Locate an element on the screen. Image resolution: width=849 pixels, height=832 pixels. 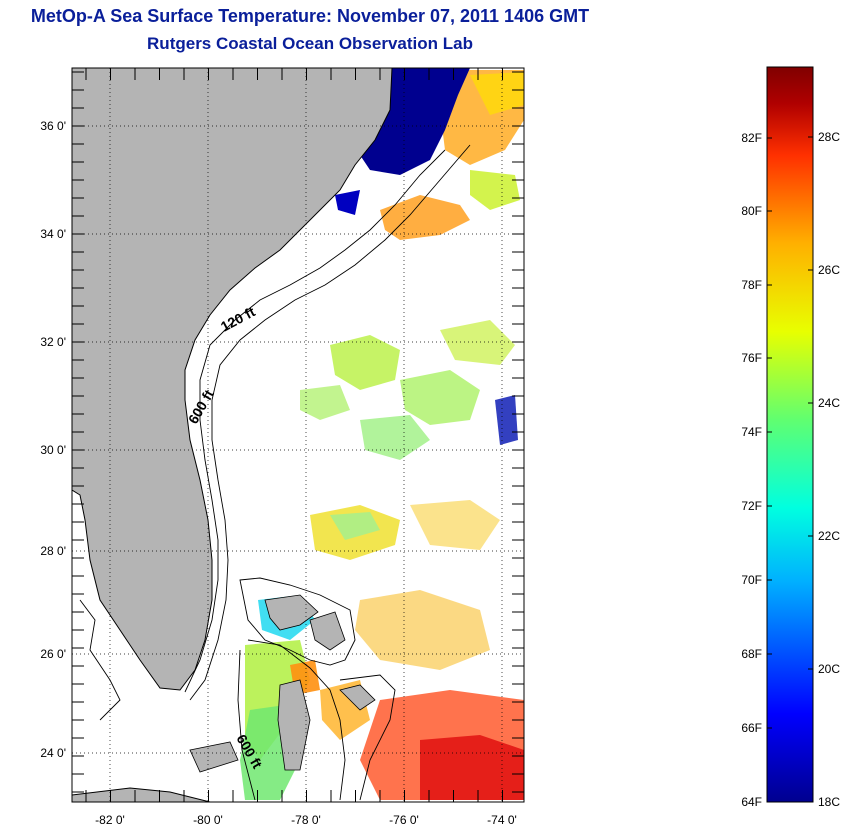
cb-f-70: 70F is located at coordinates (751, 580).